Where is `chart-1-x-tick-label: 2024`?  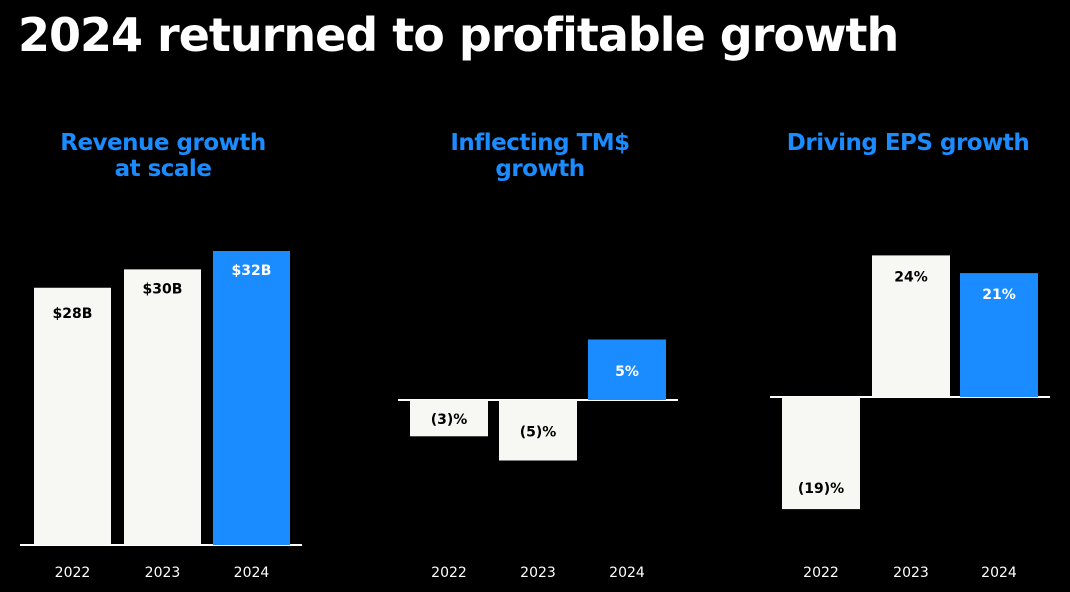 chart-1-x-tick-label: 2024 is located at coordinates (252, 573).